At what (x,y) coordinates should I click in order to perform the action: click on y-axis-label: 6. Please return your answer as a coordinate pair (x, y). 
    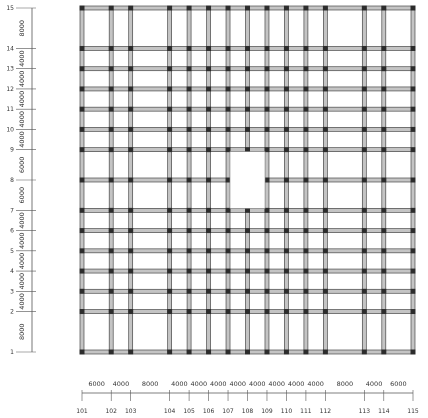
    Looking at the image, I should click on (12, 231).